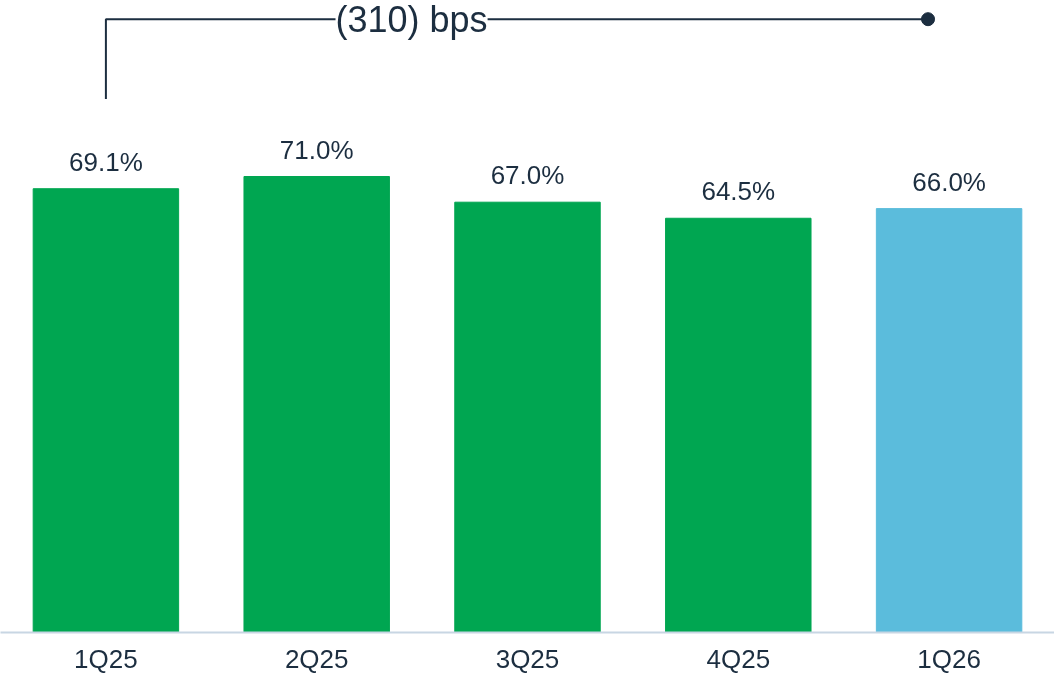 This screenshot has height=685, width=1054. Describe the element at coordinates (316, 149) in the screenshot. I see `data-label: 71.0%` at that location.